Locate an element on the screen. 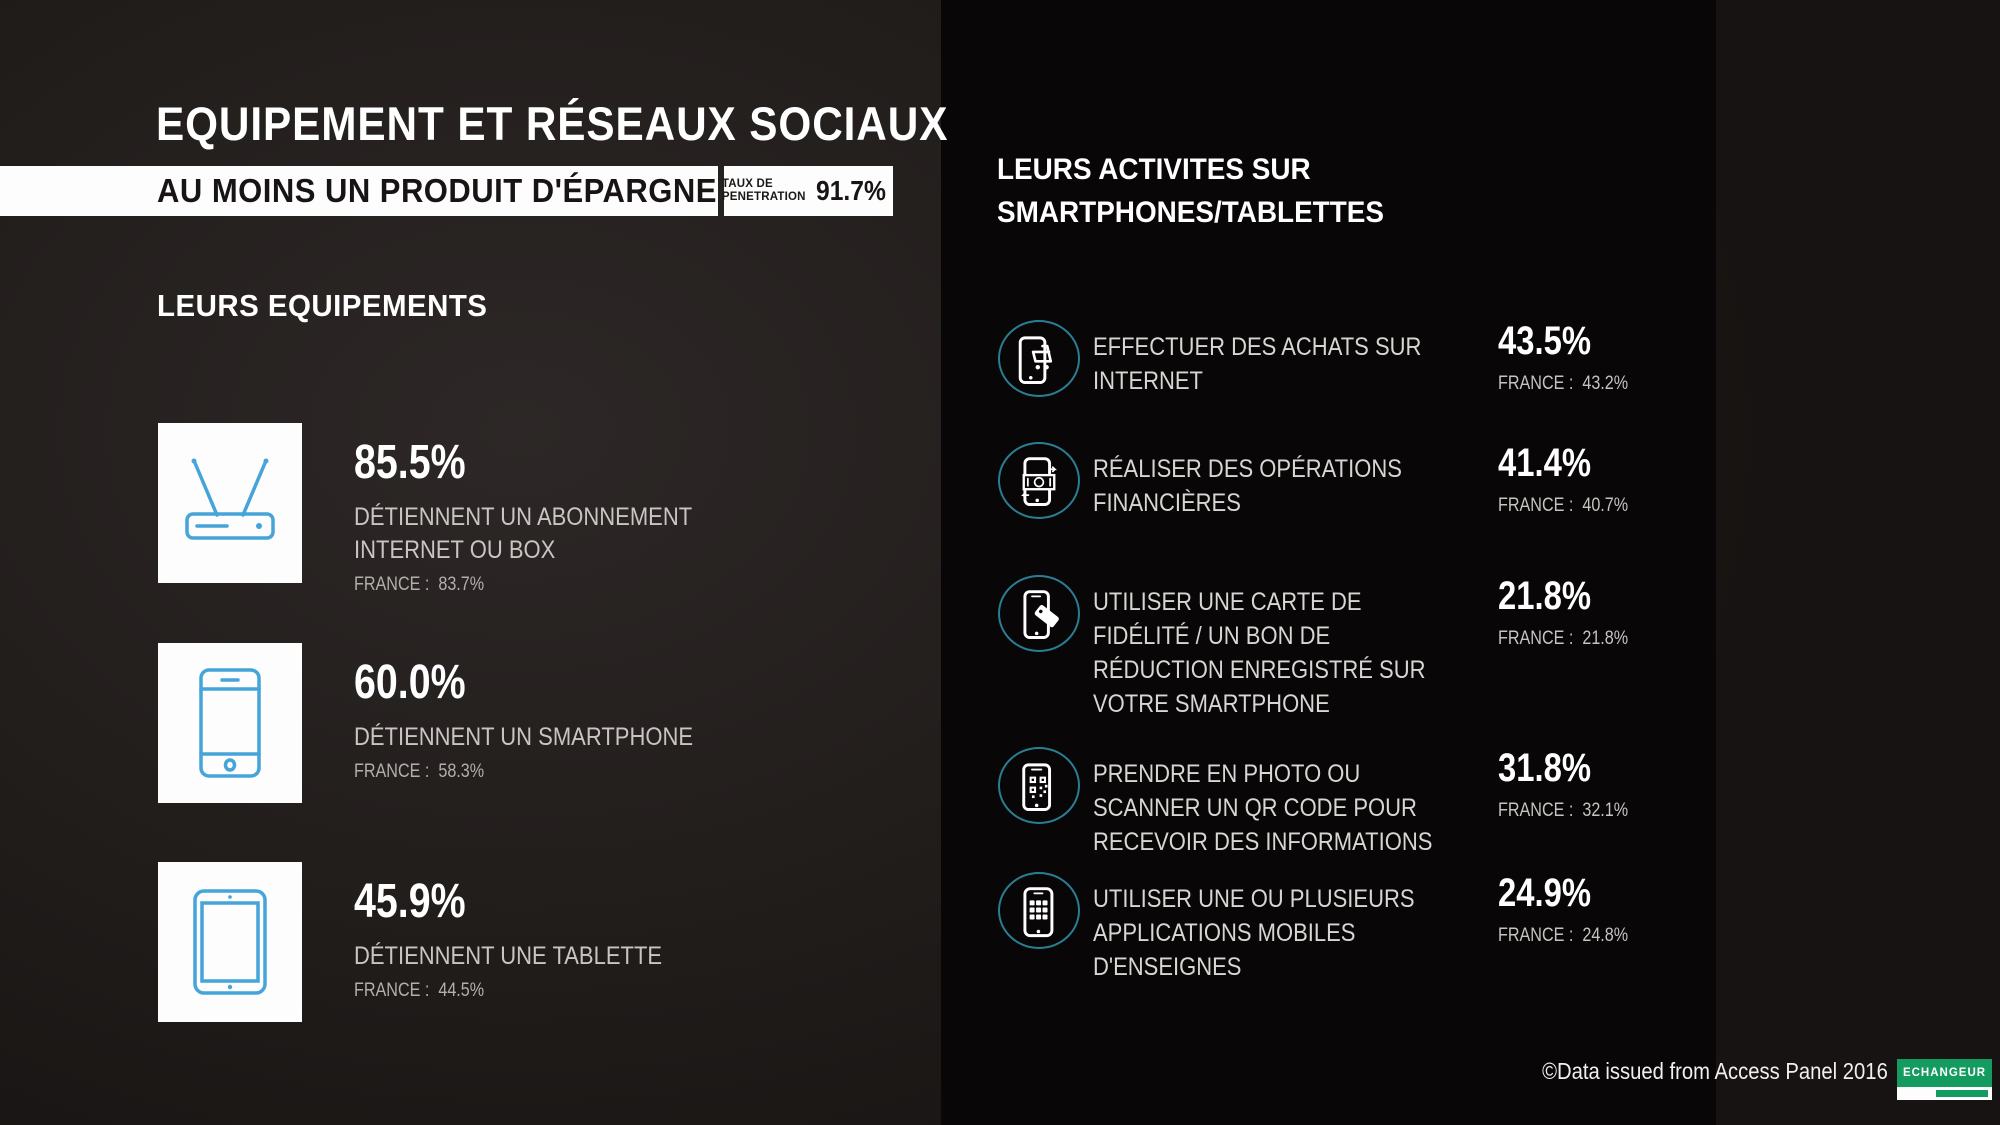  activity-values: 41.4% FRANCE : 40.7% is located at coordinates (1603, 479).